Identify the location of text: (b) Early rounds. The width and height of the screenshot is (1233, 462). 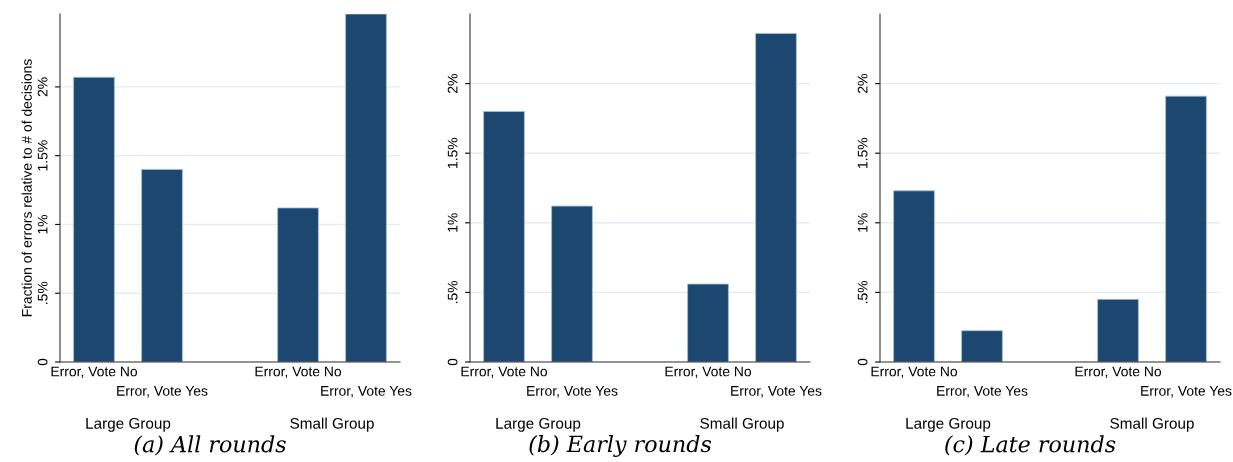
(620, 446).